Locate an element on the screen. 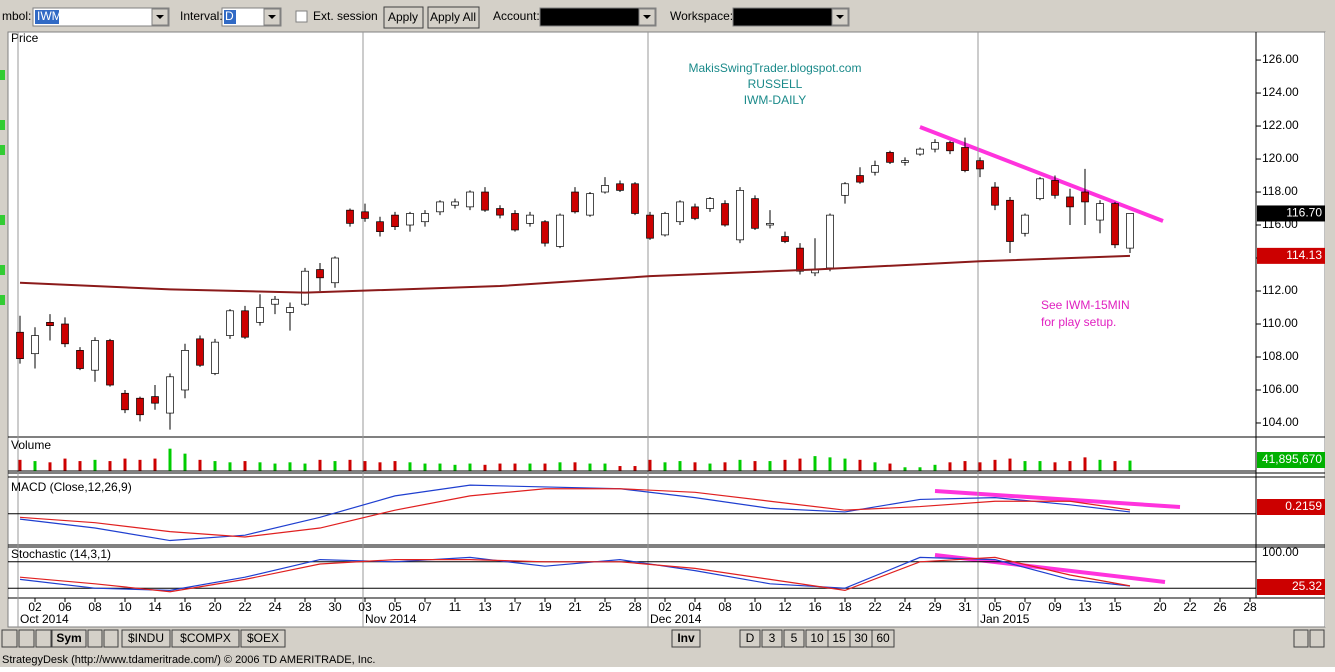 This screenshot has height=672, width=1335. account-box is located at coordinates (598, 17).